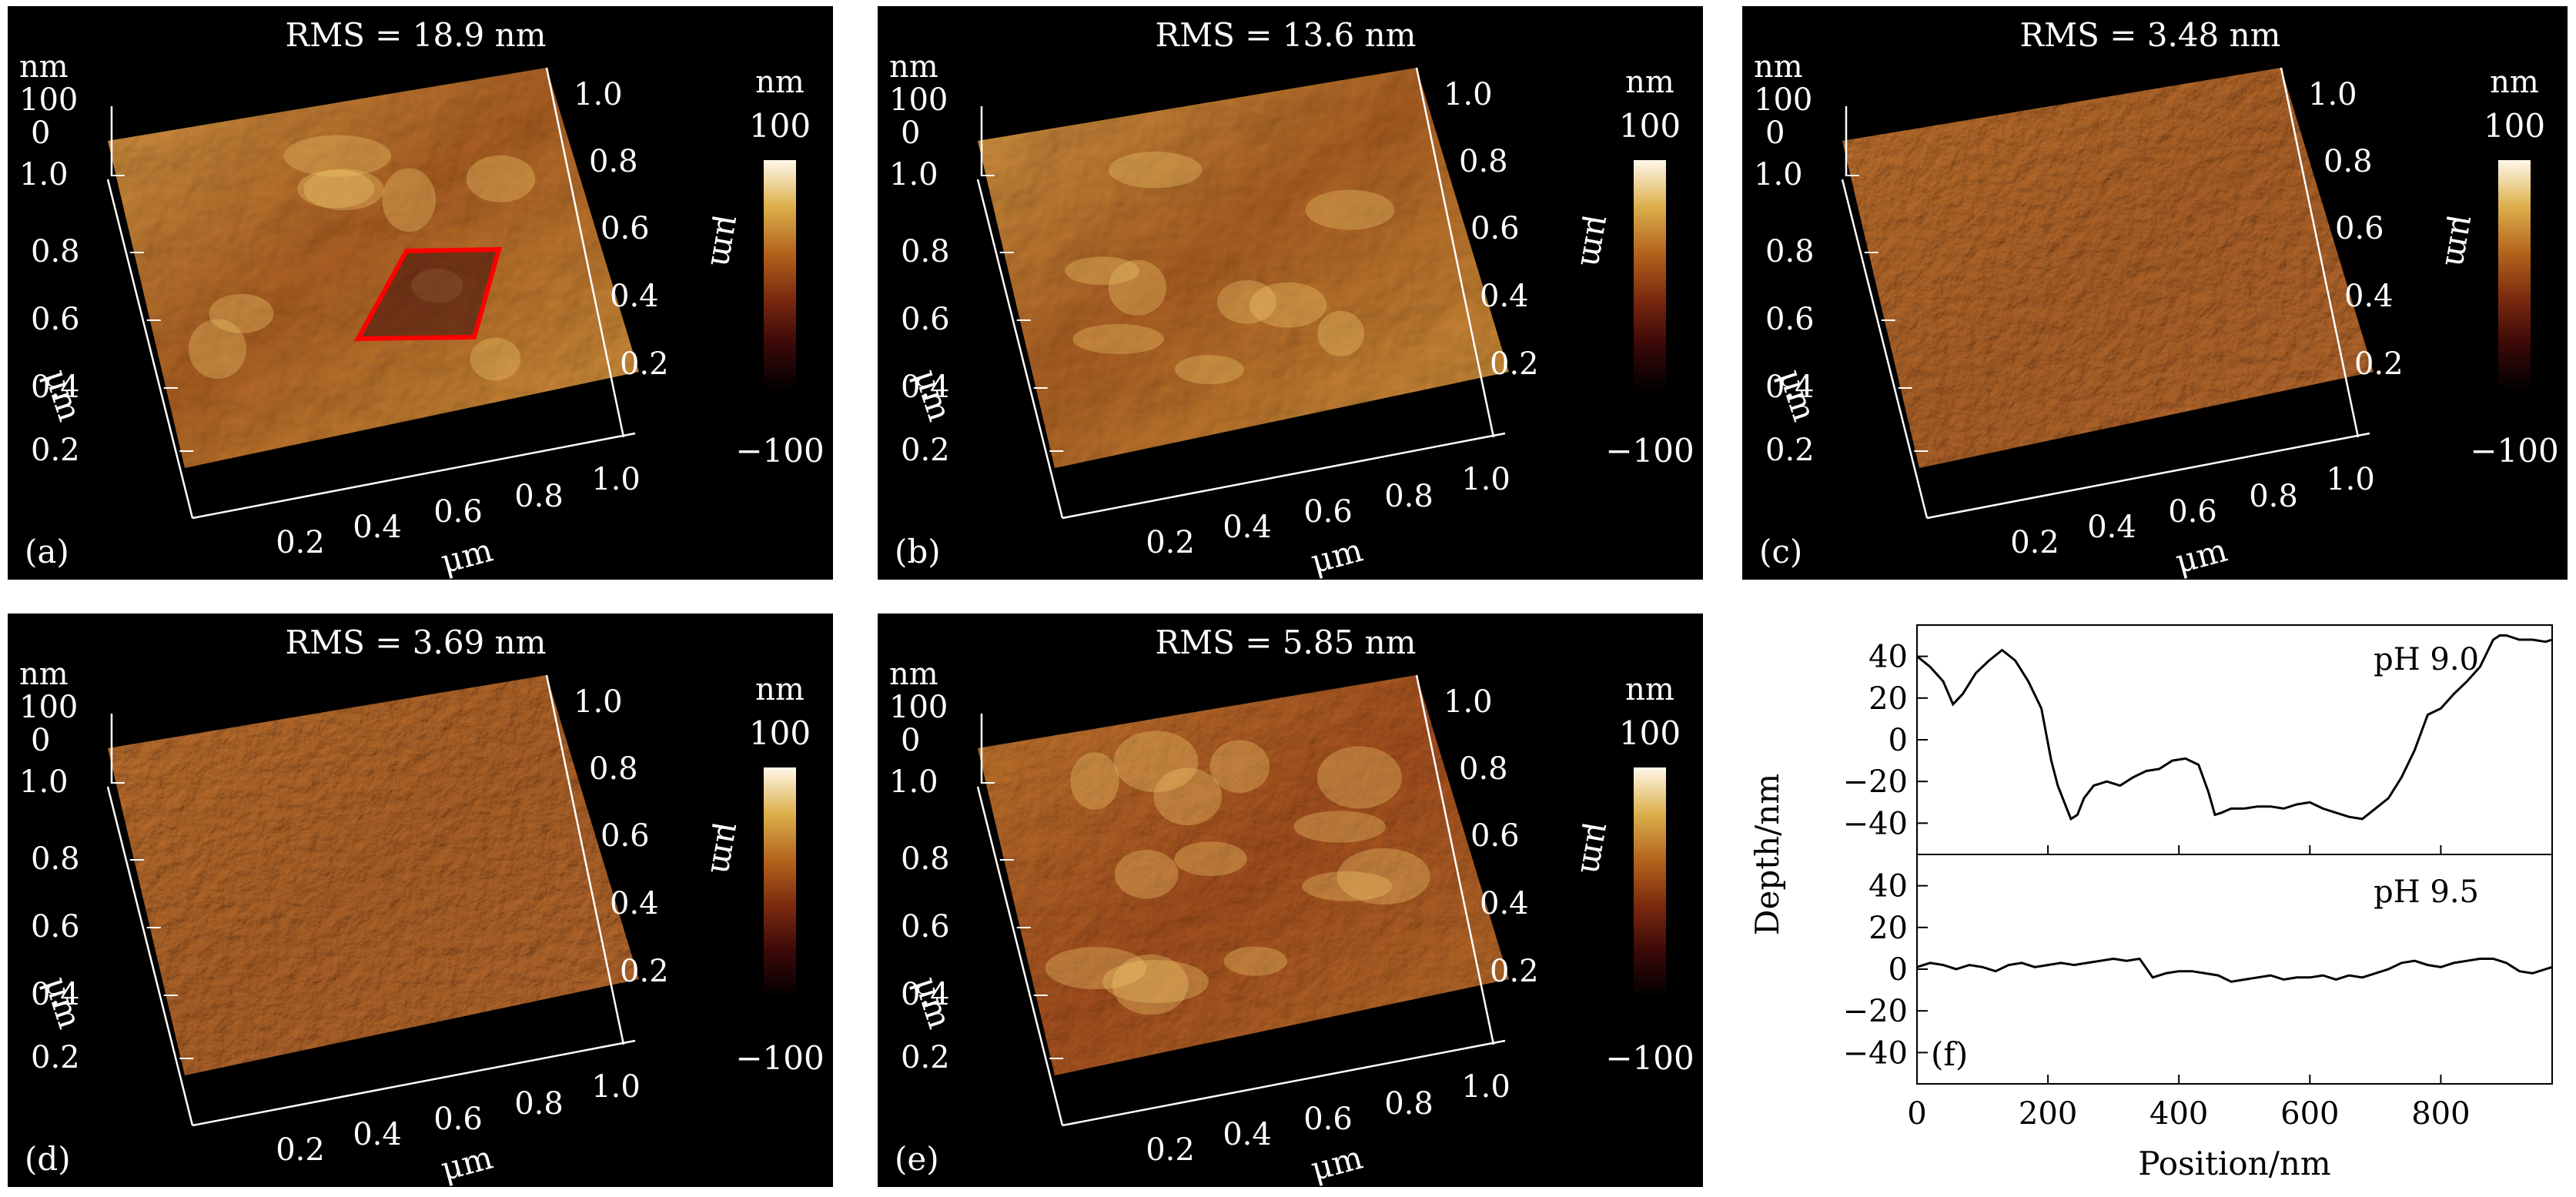  What do you see at coordinates (1899, 741) in the screenshot?
I see `y-tick-label: 0` at bounding box center [1899, 741].